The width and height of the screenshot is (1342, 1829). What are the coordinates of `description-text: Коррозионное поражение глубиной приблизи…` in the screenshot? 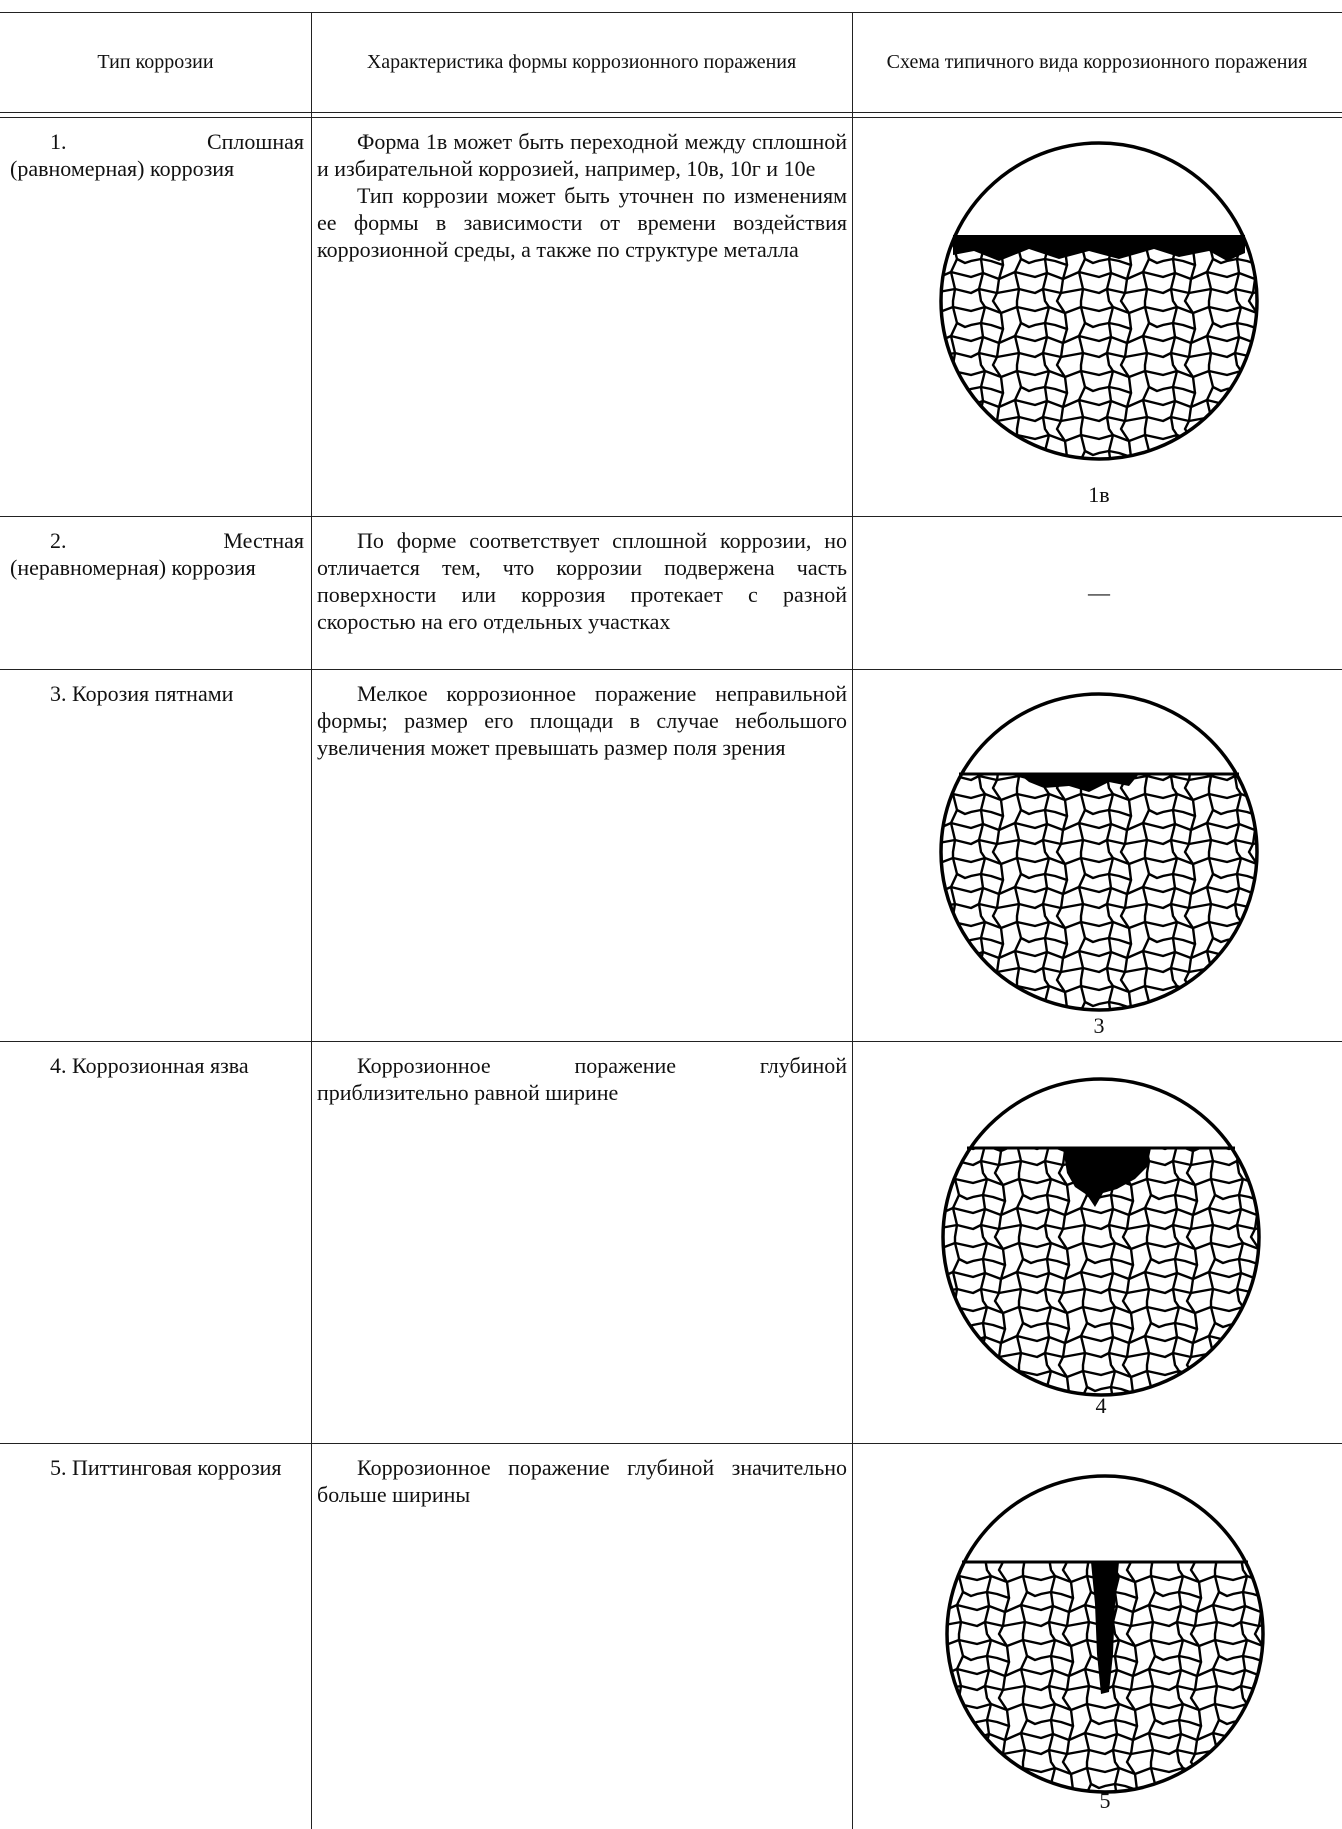 It's located at (582, 1079).